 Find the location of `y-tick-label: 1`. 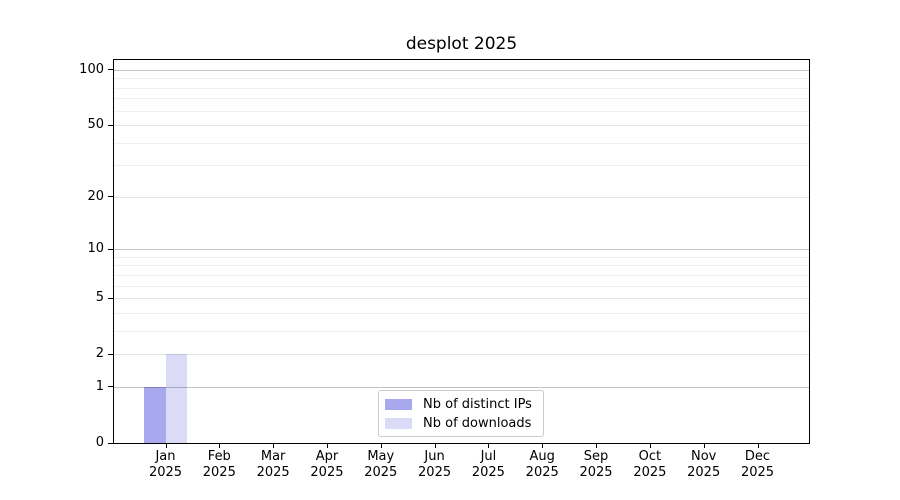

y-tick-label: 1 is located at coordinates (99, 386).